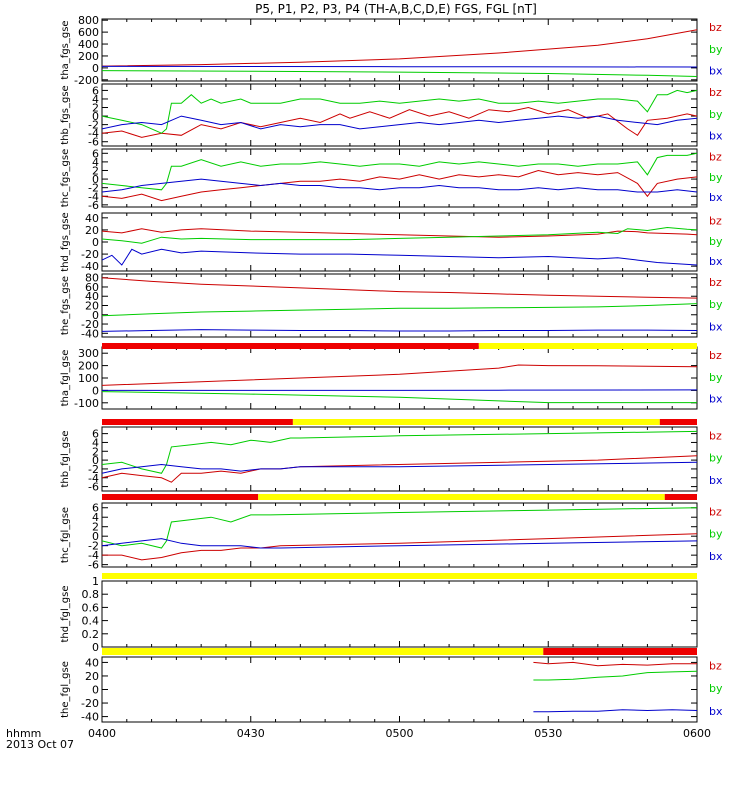  What do you see at coordinates (697, 733) in the screenshot?
I see `x-tick-label: 0600` at bounding box center [697, 733].